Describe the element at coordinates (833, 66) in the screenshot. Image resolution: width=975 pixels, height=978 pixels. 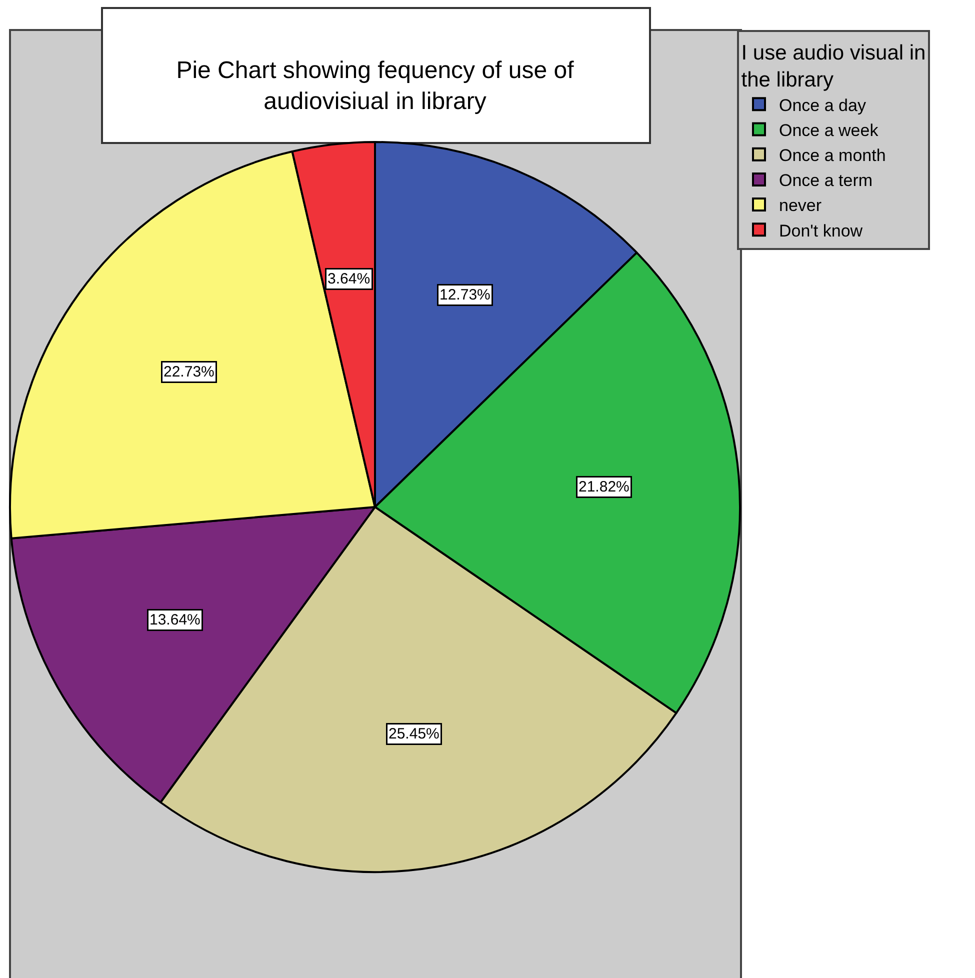
I see `legend-title: I use audio visual in the library` at that location.